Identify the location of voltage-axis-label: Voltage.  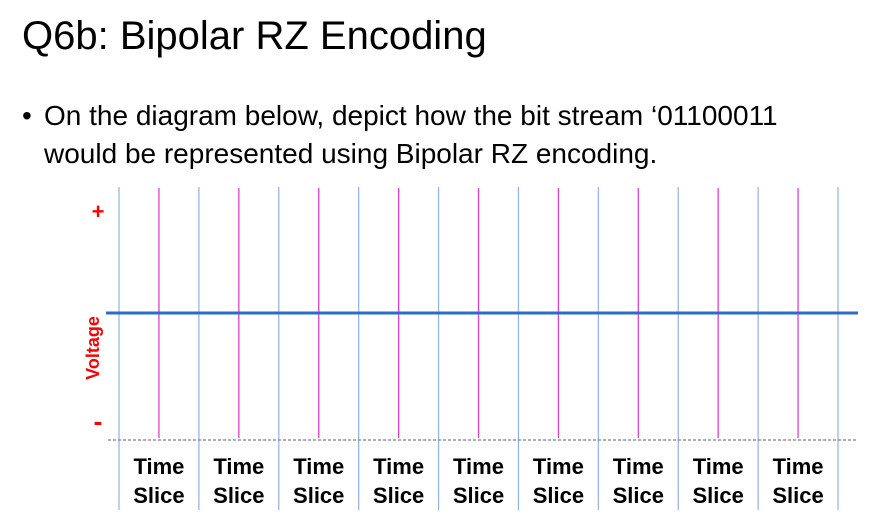
(93, 348).